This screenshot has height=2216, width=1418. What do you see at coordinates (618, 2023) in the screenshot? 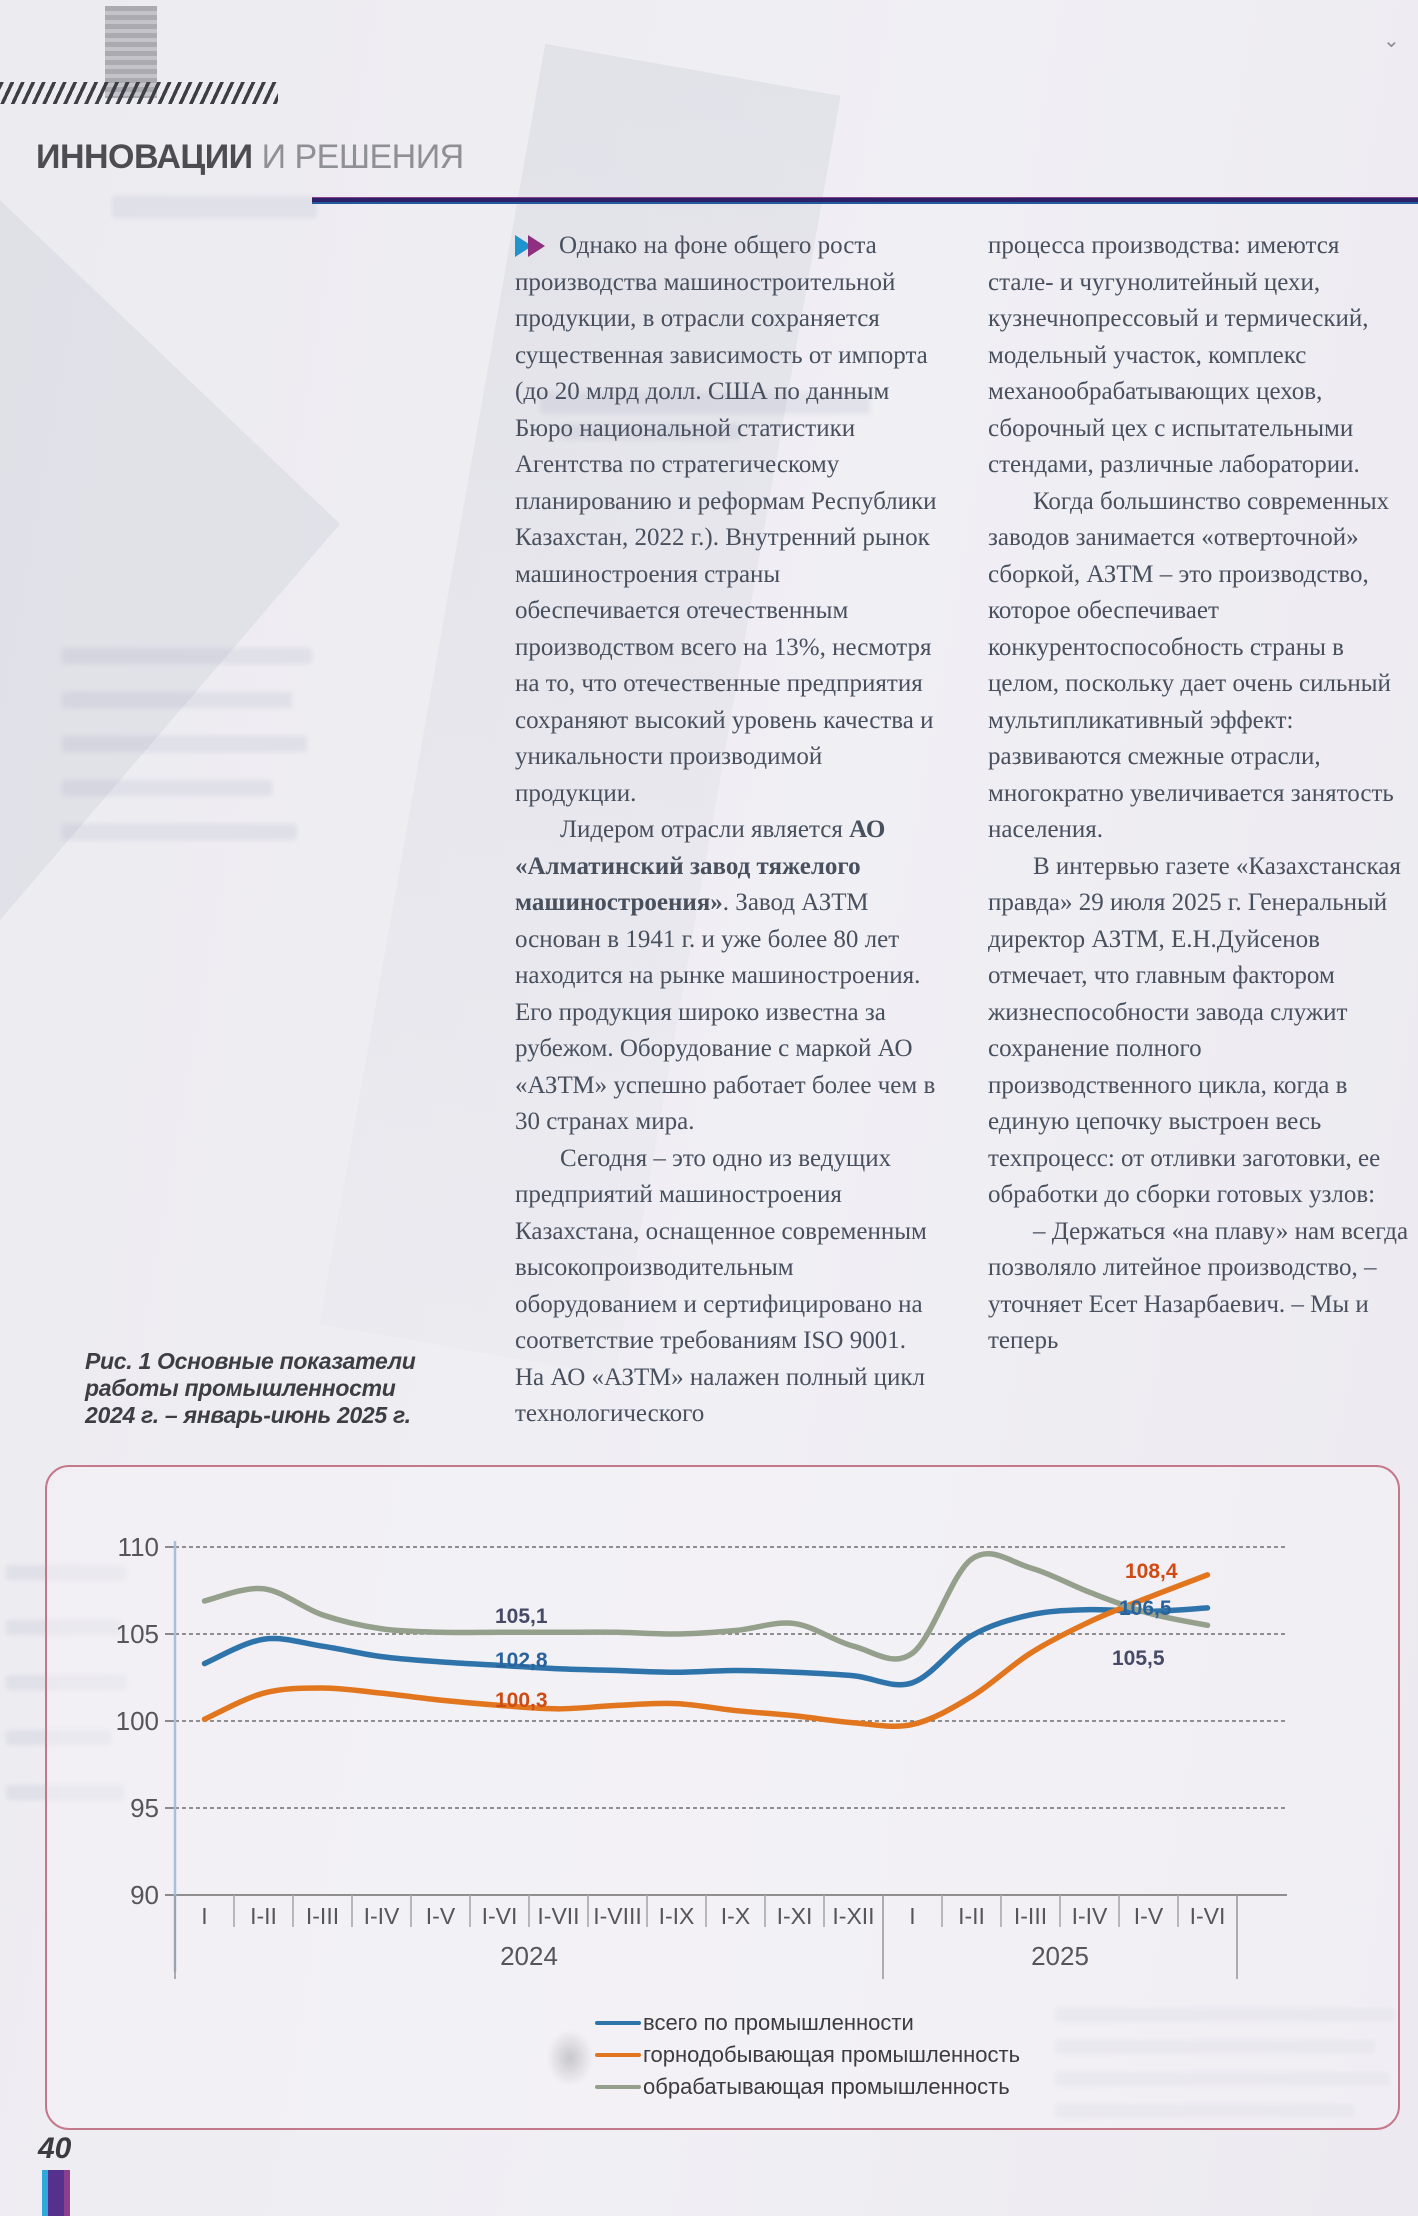
I see `legend-line-swatch-blue` at bounding box center [618, 2023].